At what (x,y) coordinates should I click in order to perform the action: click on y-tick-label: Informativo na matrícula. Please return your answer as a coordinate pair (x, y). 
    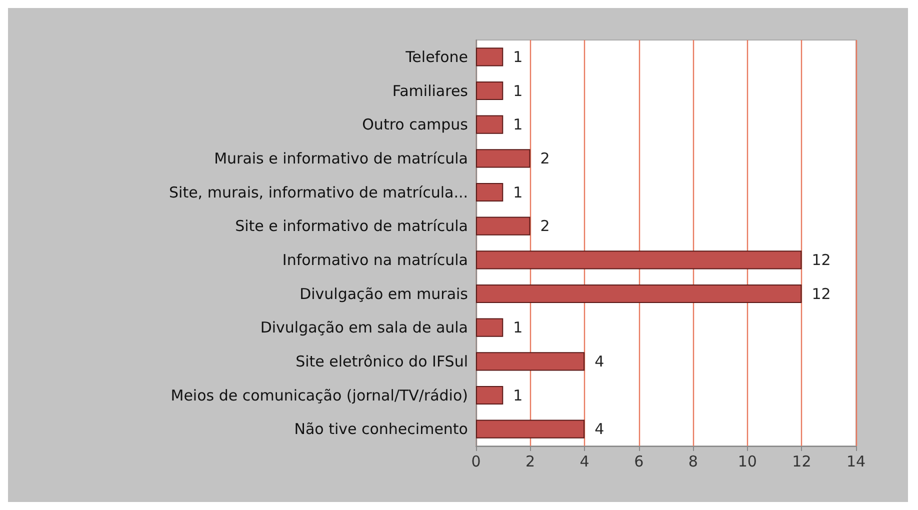
    Looking at the image, I should click on (375, 259).